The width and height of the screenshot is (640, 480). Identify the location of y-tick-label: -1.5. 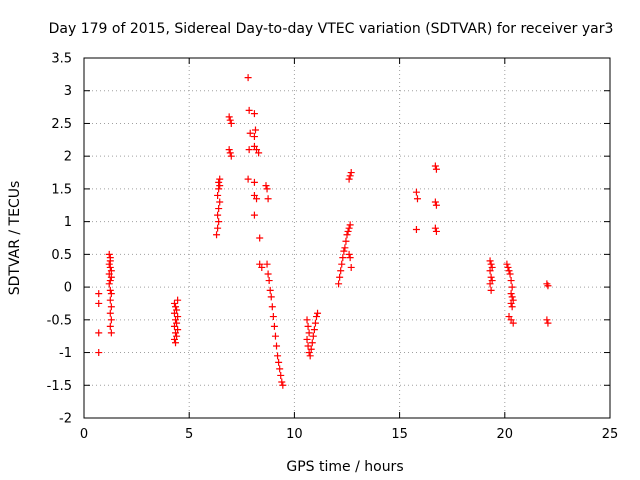
(59, 386).